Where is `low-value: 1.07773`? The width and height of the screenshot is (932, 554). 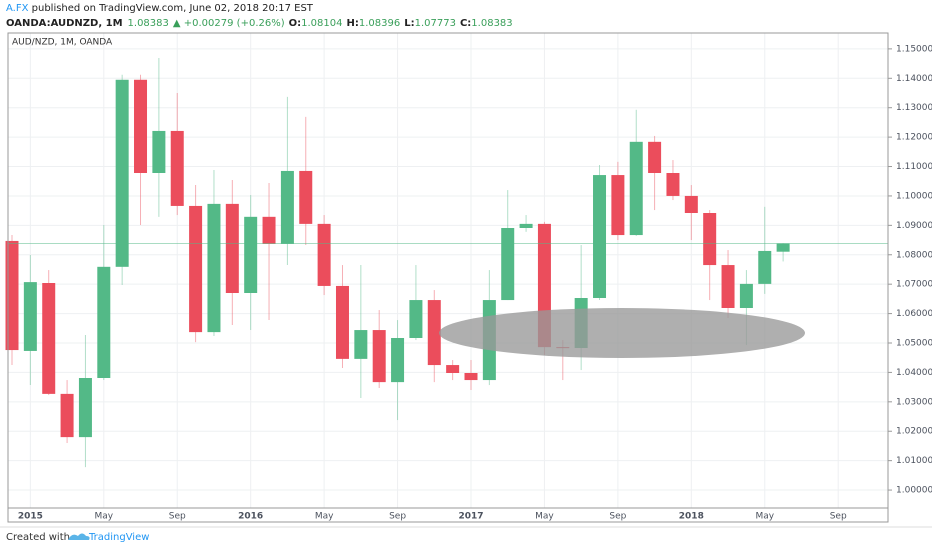
low-value: 1.07773 is located at coordinates (435, 23).